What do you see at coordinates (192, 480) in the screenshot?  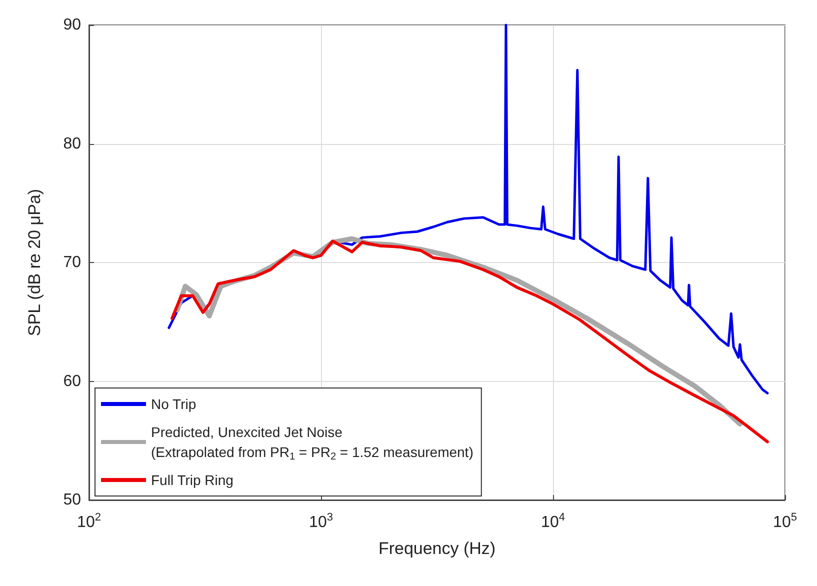 I see `legend-label: Full Trip Ring` at bounding box center [192, 480].